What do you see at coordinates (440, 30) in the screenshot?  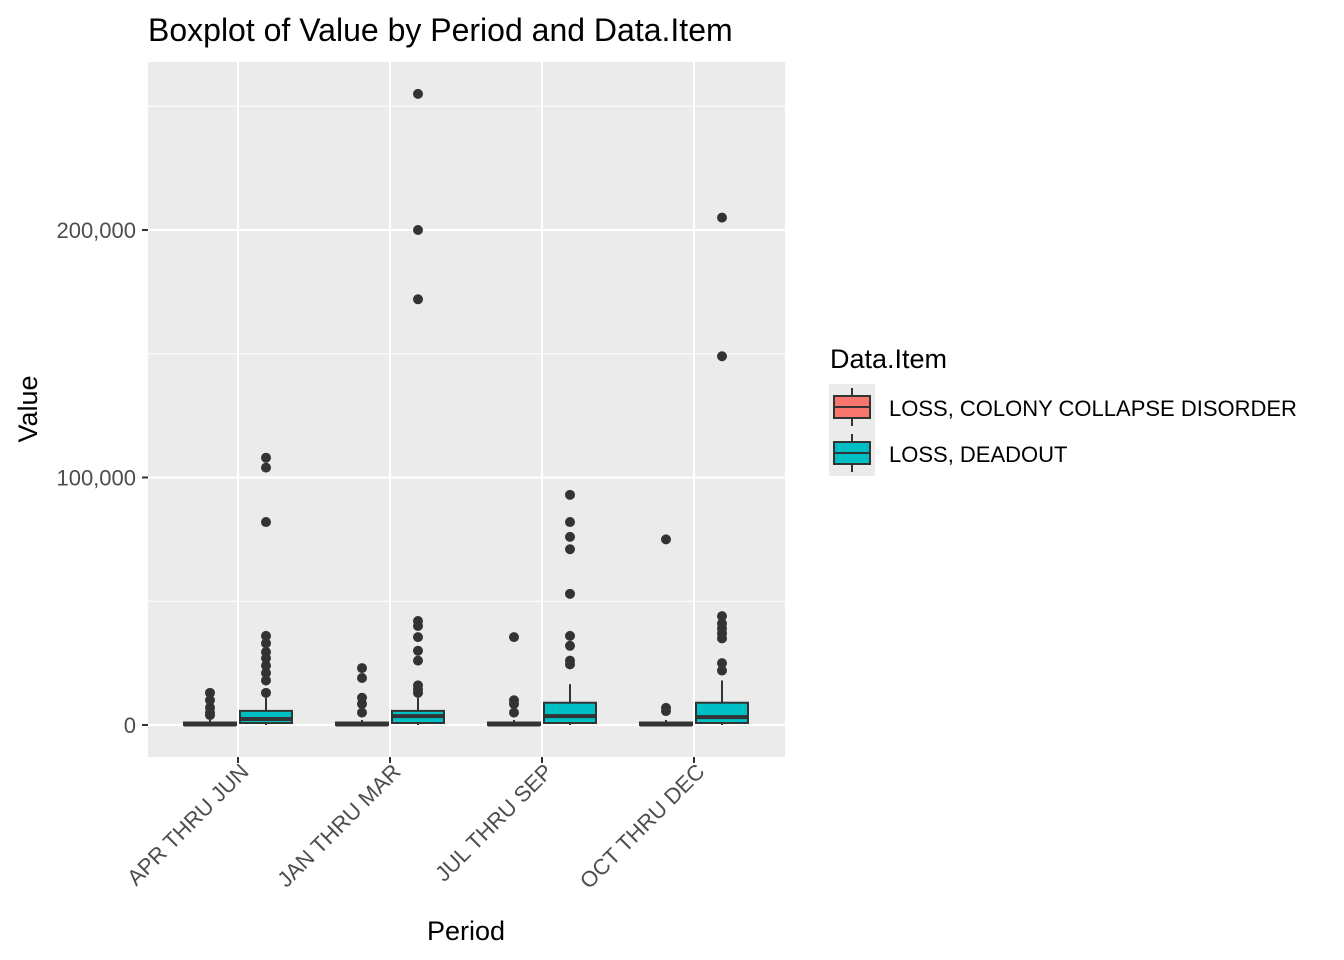 I see `chart-title: Boxplot of Value by Period and Data.Item` at bounding box center [440, 30].